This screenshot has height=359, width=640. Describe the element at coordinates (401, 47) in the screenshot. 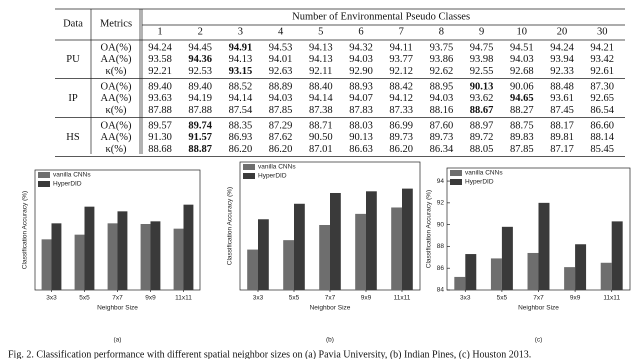

I see `cell: 94.11` at that location.